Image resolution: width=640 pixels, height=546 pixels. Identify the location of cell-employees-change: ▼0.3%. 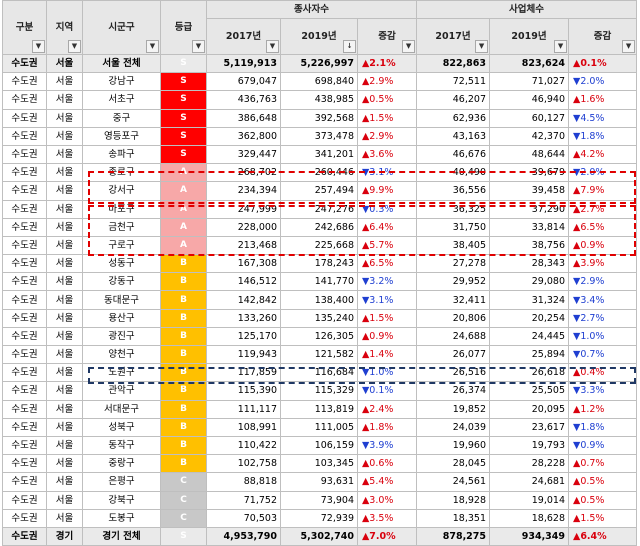
(387, 209).